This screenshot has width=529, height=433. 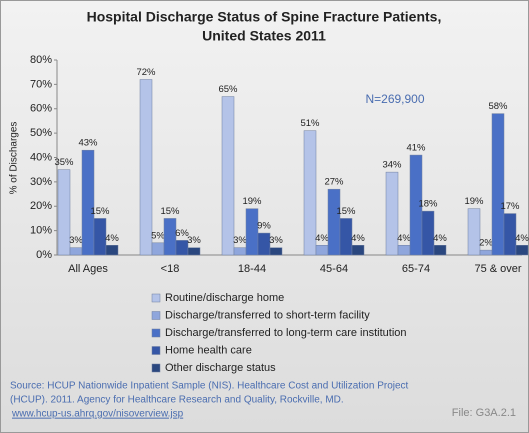 What do you see at coordinates (208, 350) in the screenshot?
I see `legend-label: Home health care` at bounding box center [208, 350].